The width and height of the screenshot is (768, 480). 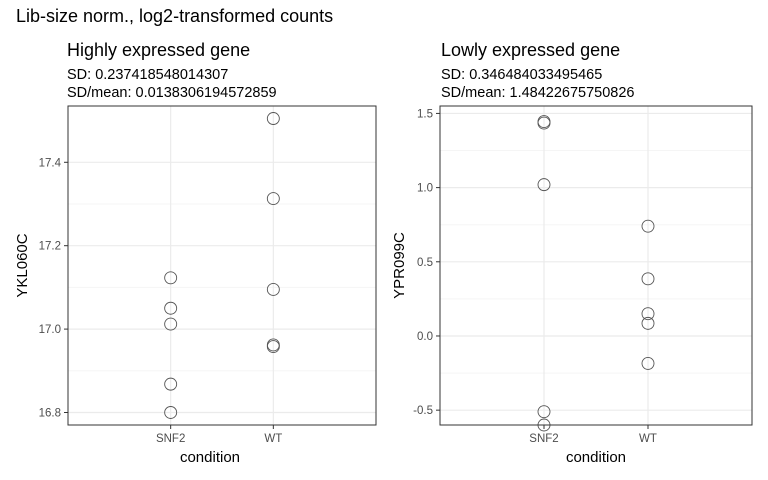 What do you see at coordinates (521, 75) in the screenshot?
I see `panel-subtitle: SD: 0.346484033495465` at bounding box center [521, 75].